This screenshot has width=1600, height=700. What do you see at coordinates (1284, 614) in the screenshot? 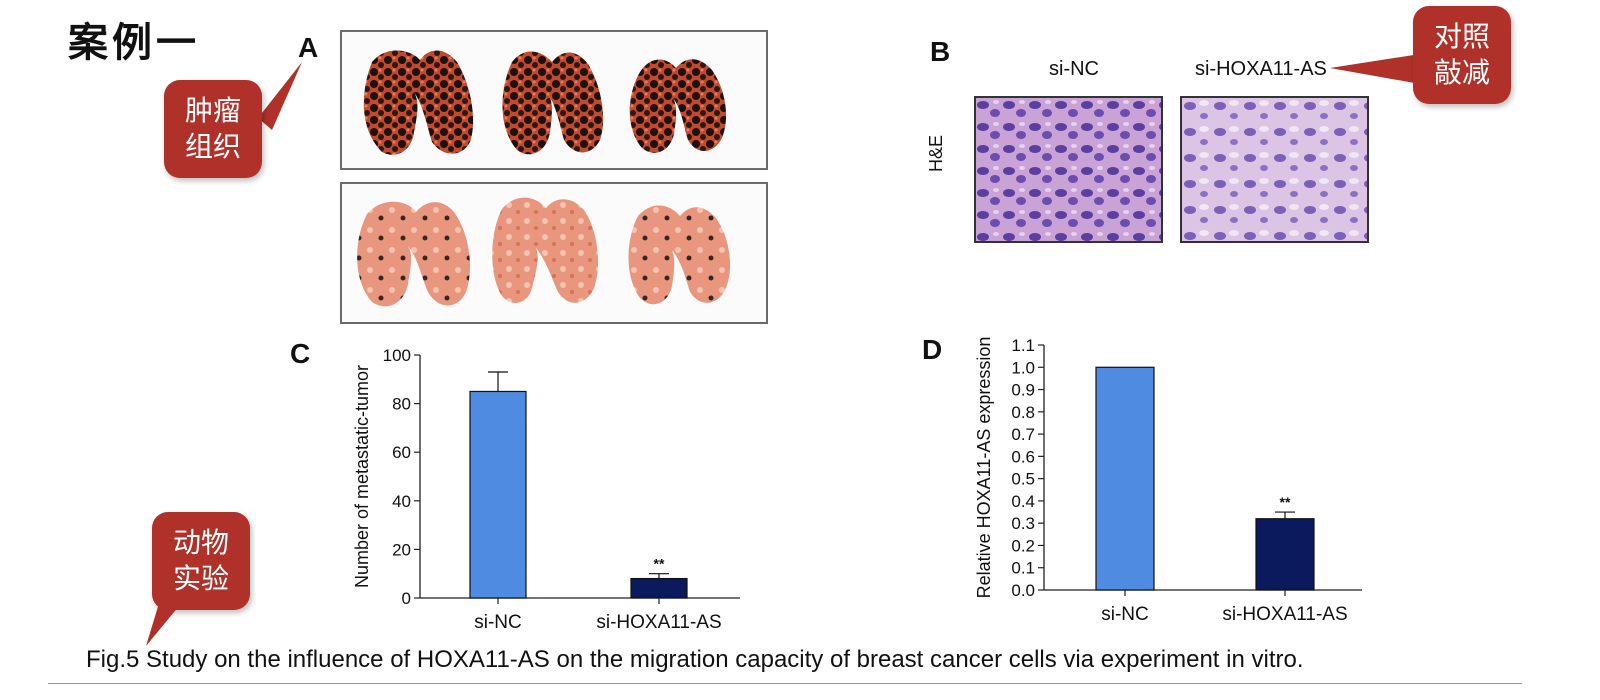
I see `chart-d-category-label-1: si-HOXA11-AS` at bounding box center [1284, 614].